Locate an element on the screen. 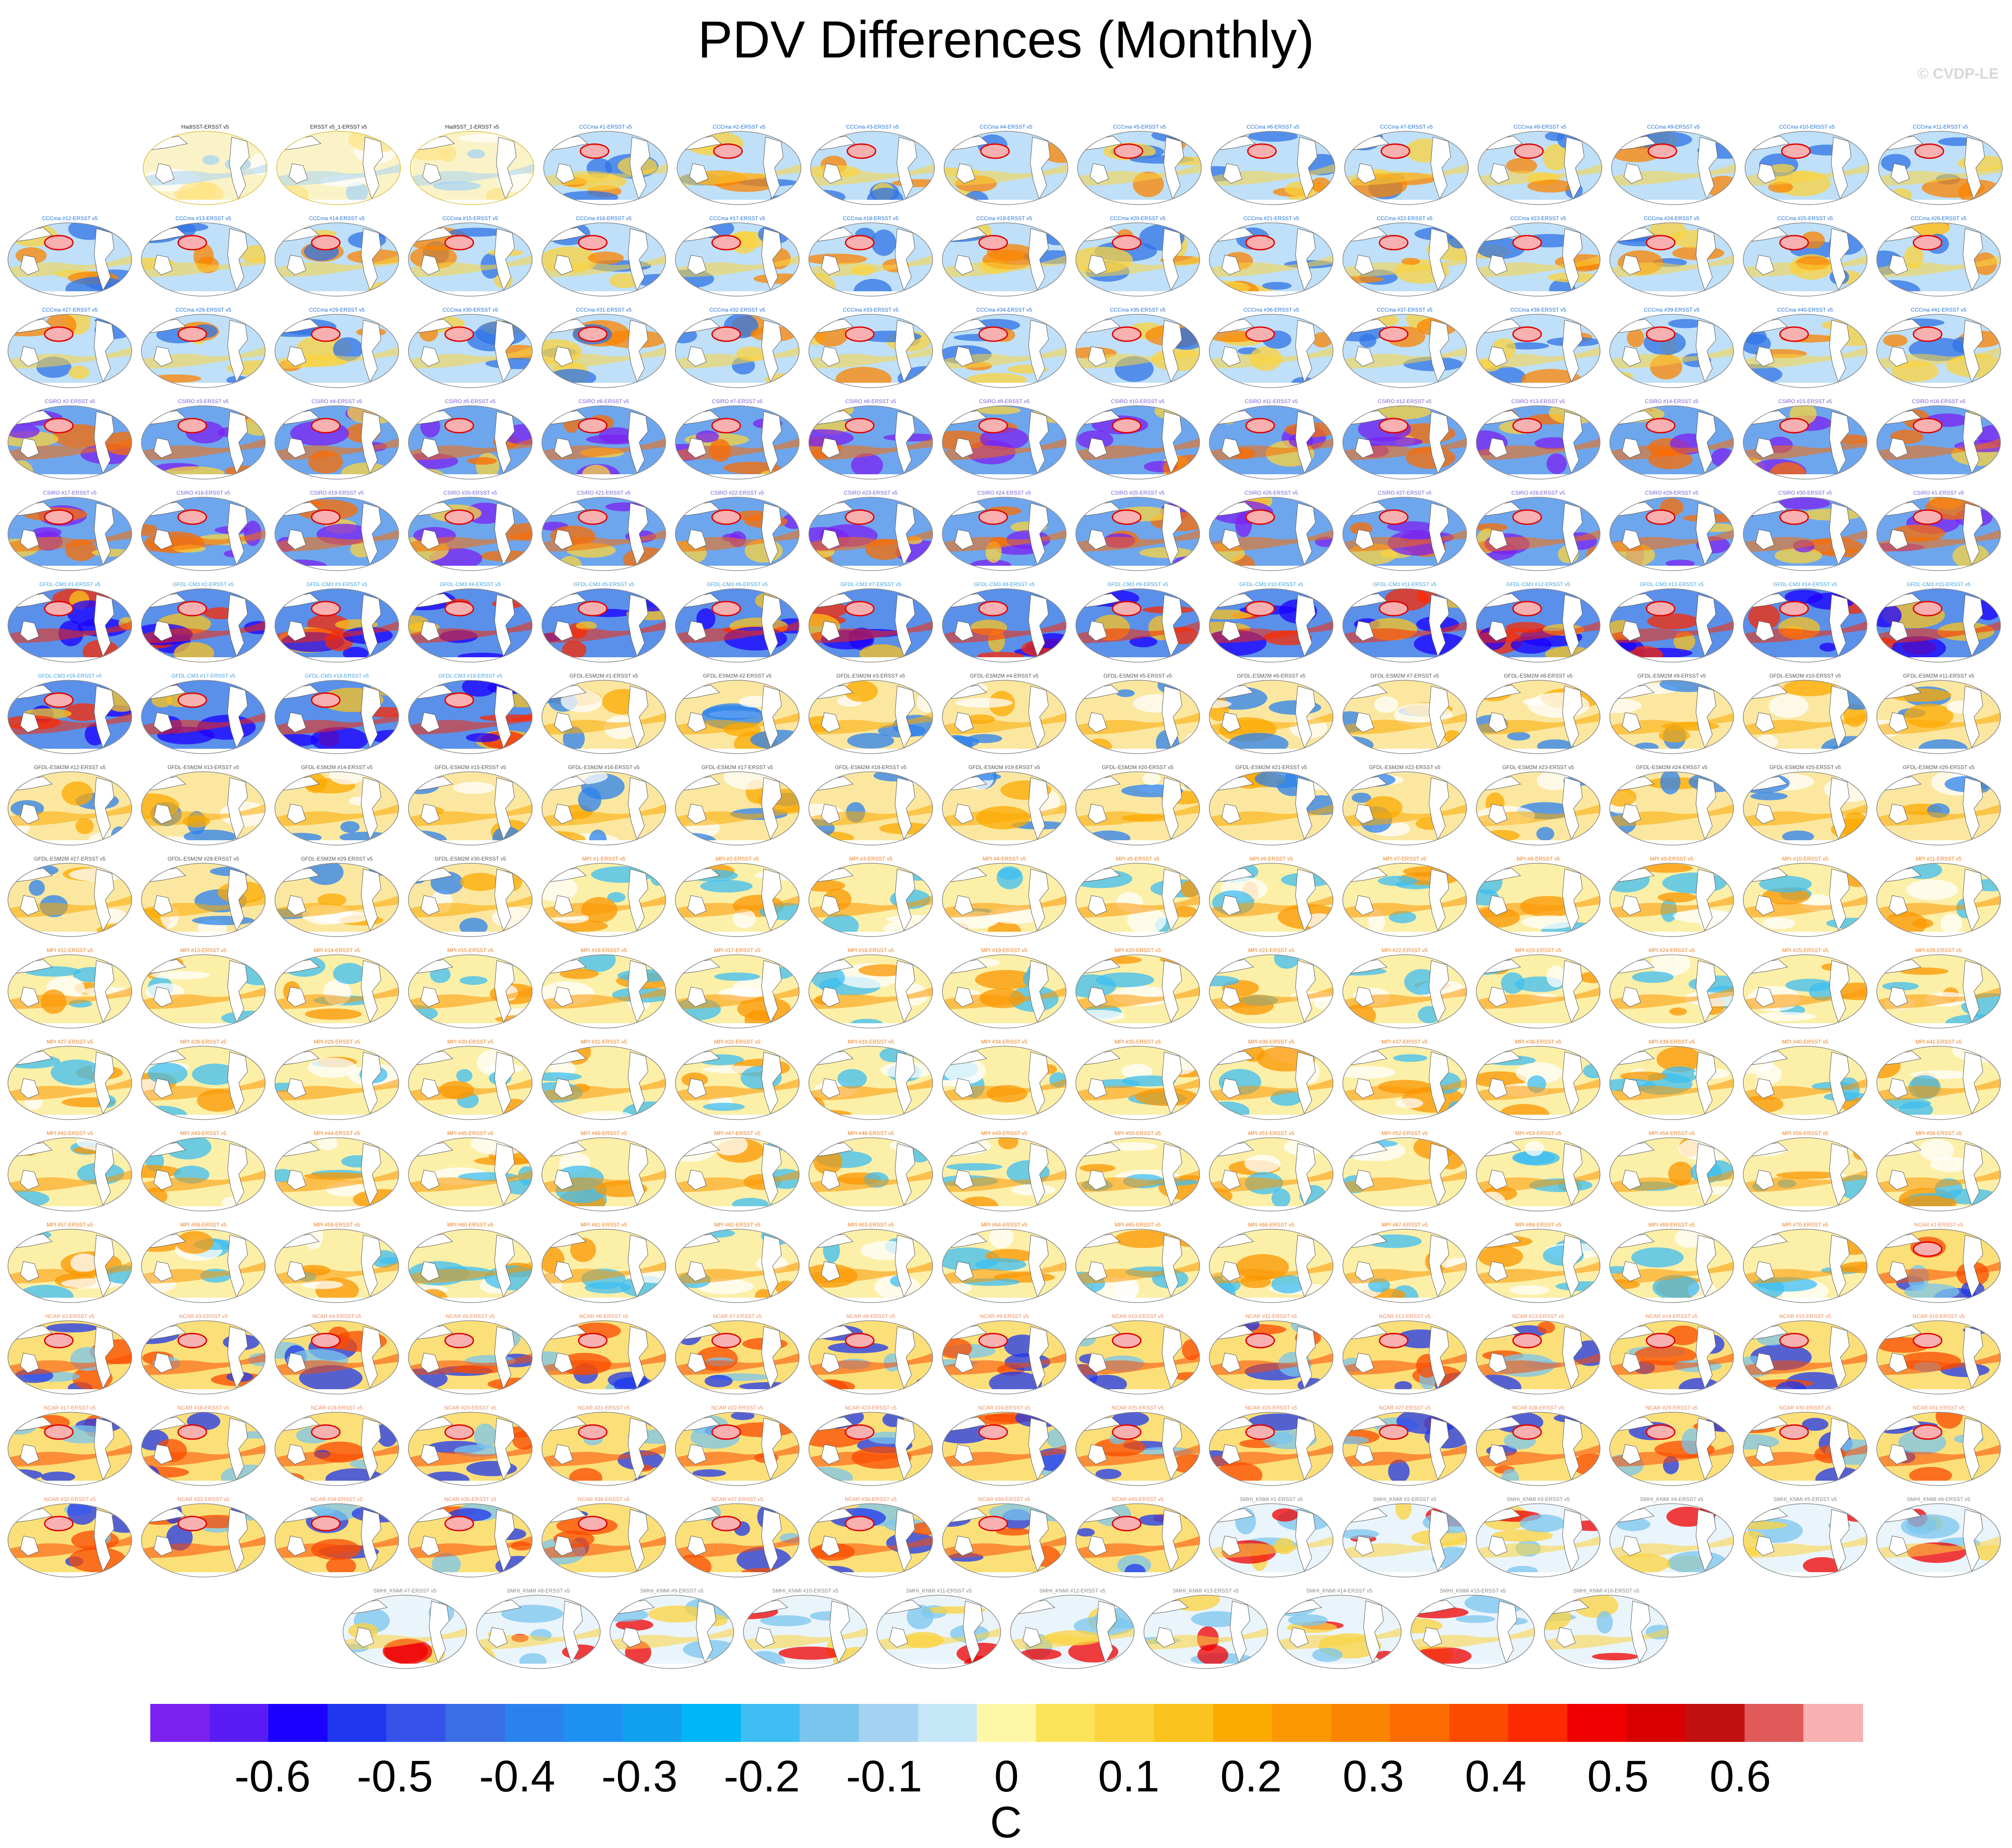 The image size is (2012, 1848). panel-label: MPI #64-ERSST v5 is located at coordinates (1004, 1225).